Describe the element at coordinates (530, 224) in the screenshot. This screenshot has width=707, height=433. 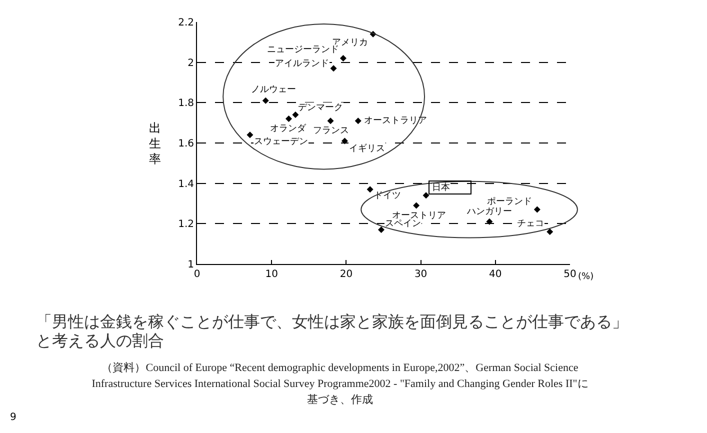
I see `annotation: チェコ` at that location.